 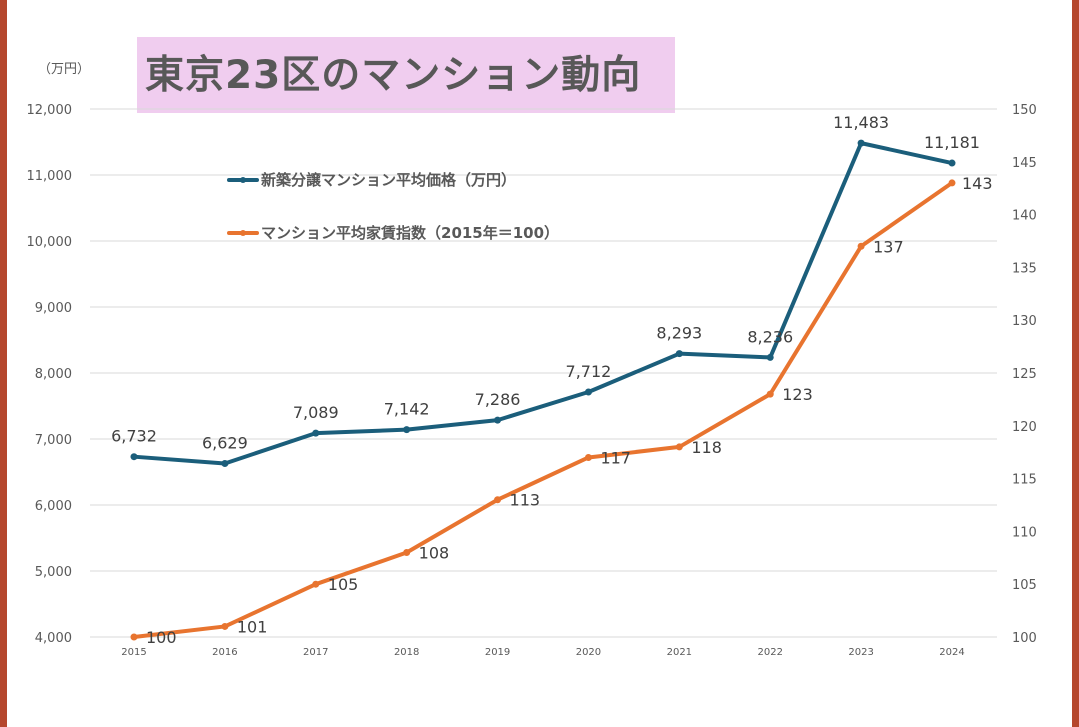 I want to click on left-y-tick-label: 4,000, so click(x=53, y=638).